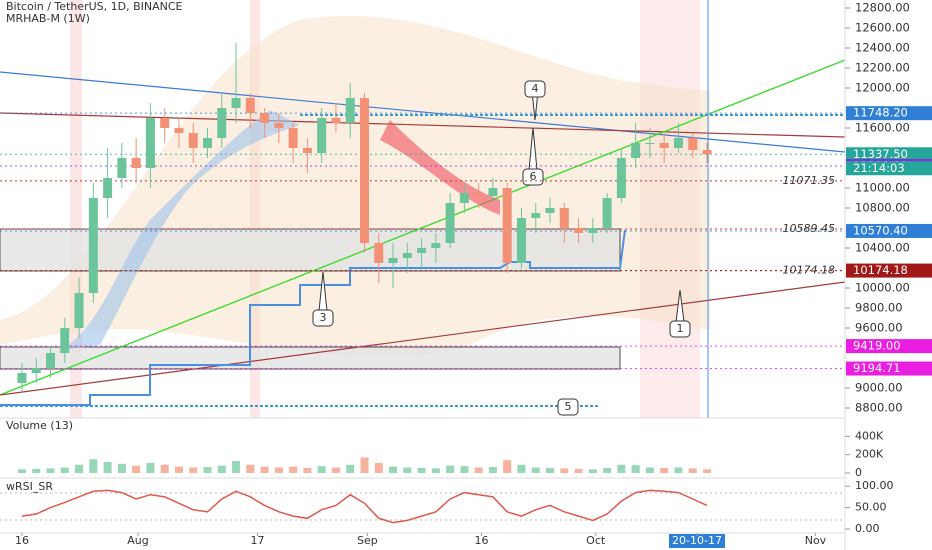 The image size is (932, 550). Describe the element at coordinates (879, 168) in the screenshot. I see `countdown: 21:14:03` at that location.